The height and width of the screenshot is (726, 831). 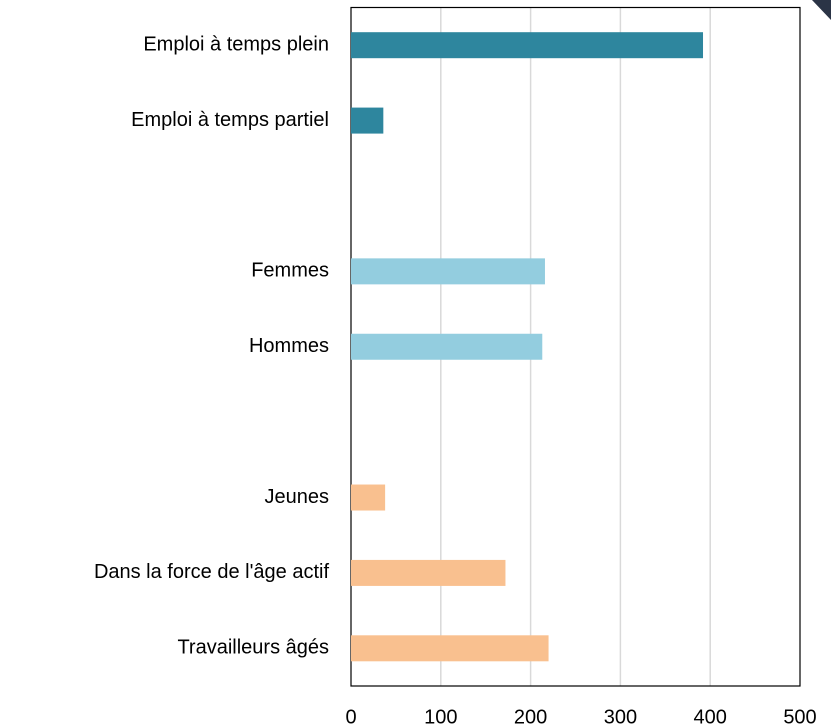 I want to click on y-tick-label: Dans la force de l'âge actif, so click(x=212, y=572).